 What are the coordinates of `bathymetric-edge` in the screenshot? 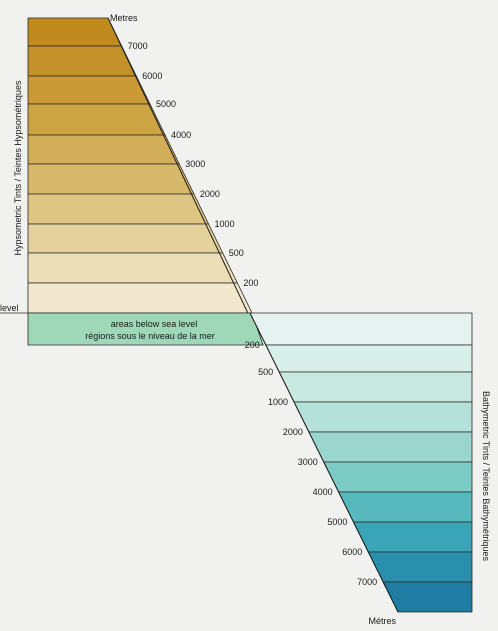 It's located at (324, 462).